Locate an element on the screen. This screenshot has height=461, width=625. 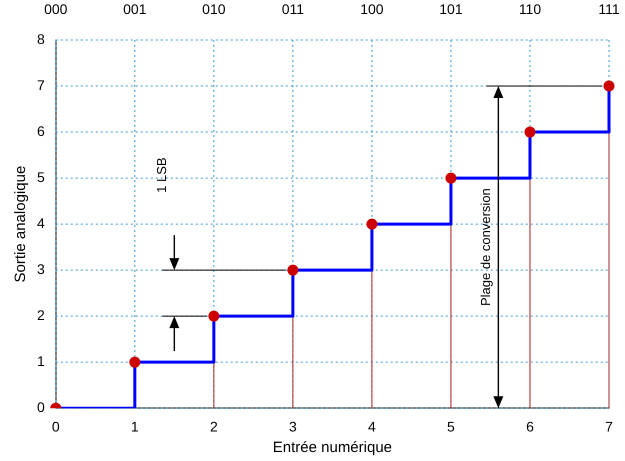
y-tick-label: 8 is located at coordinates (40, 38).